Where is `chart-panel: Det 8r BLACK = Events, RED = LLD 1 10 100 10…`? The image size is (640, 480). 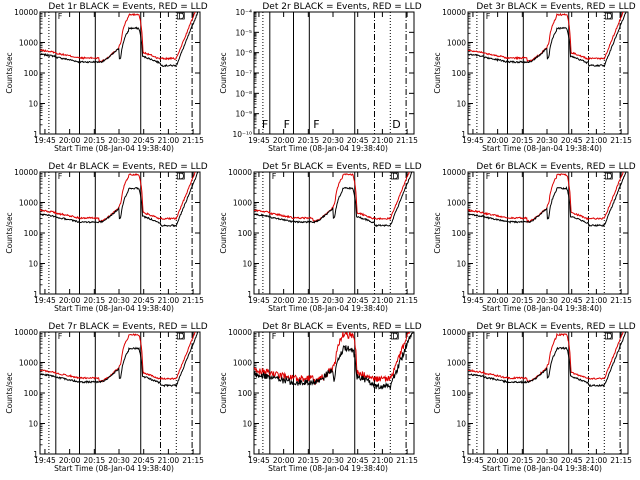 chart-panel: Det 8r BLACK = Events, RED = LLD 1 10 100 10… is located at coordinates (320, 397).